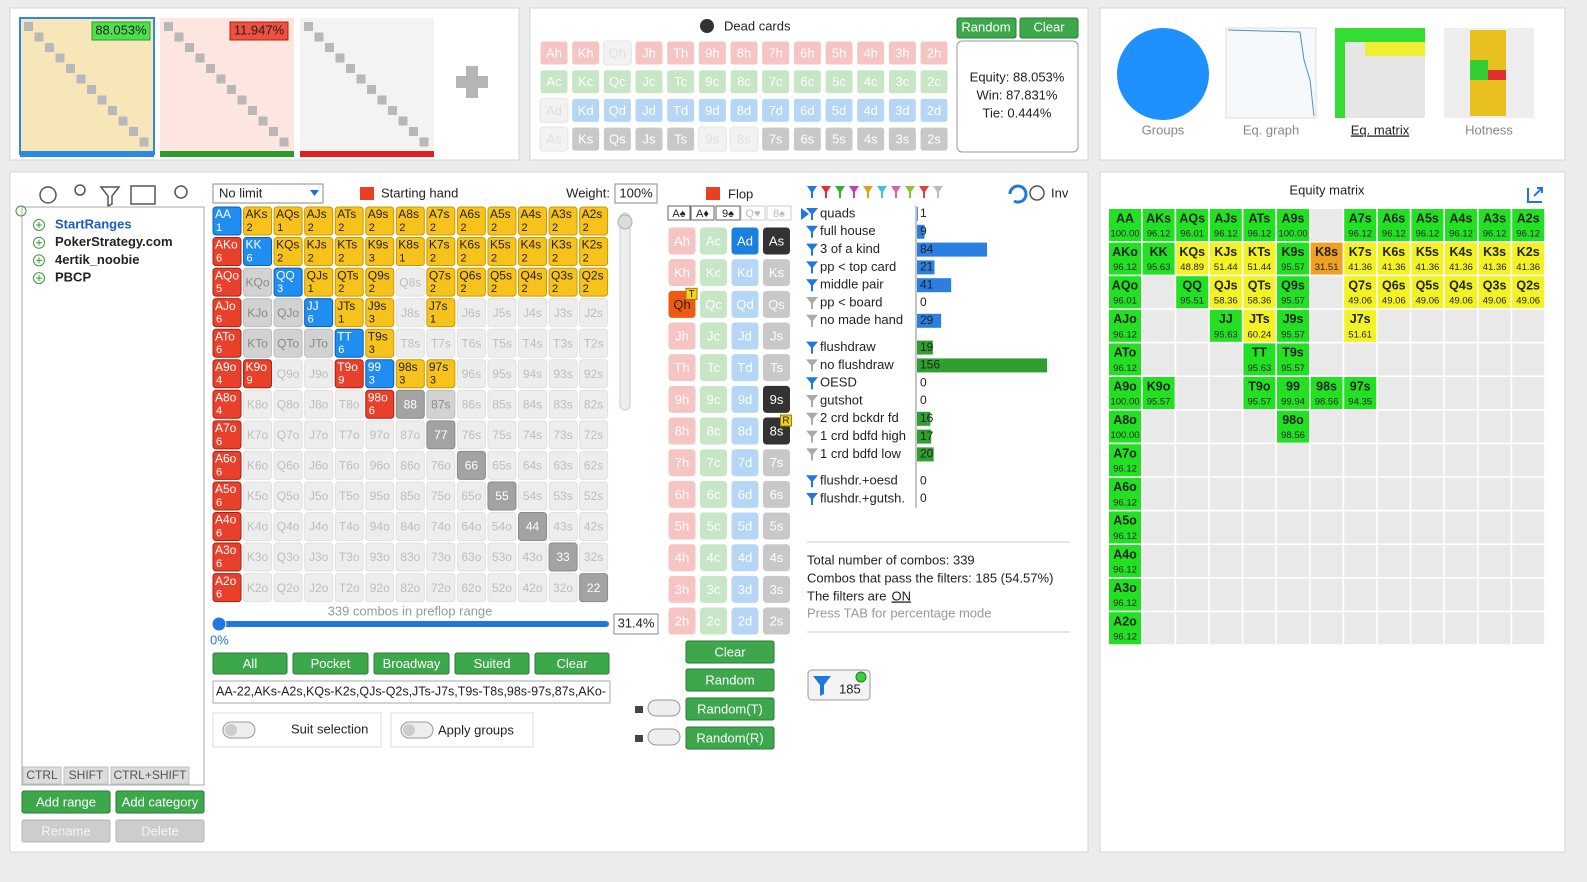 This screenshot has height=882, width=1587. What do you see at coordinates (1360, 319) in the screenshot?
I see `matrix-hand: J7s` at bounding box center [1360, 319].